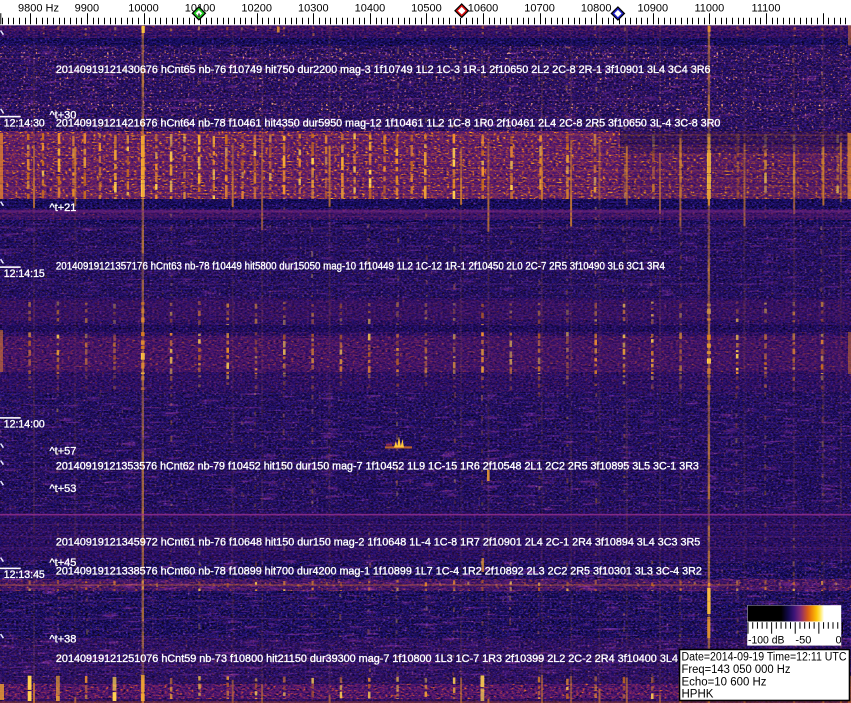  What do you see at coordinates (63, 563) in the screenshot?
I see `svg-text: ^t+45` at bounding box center [63, 563].